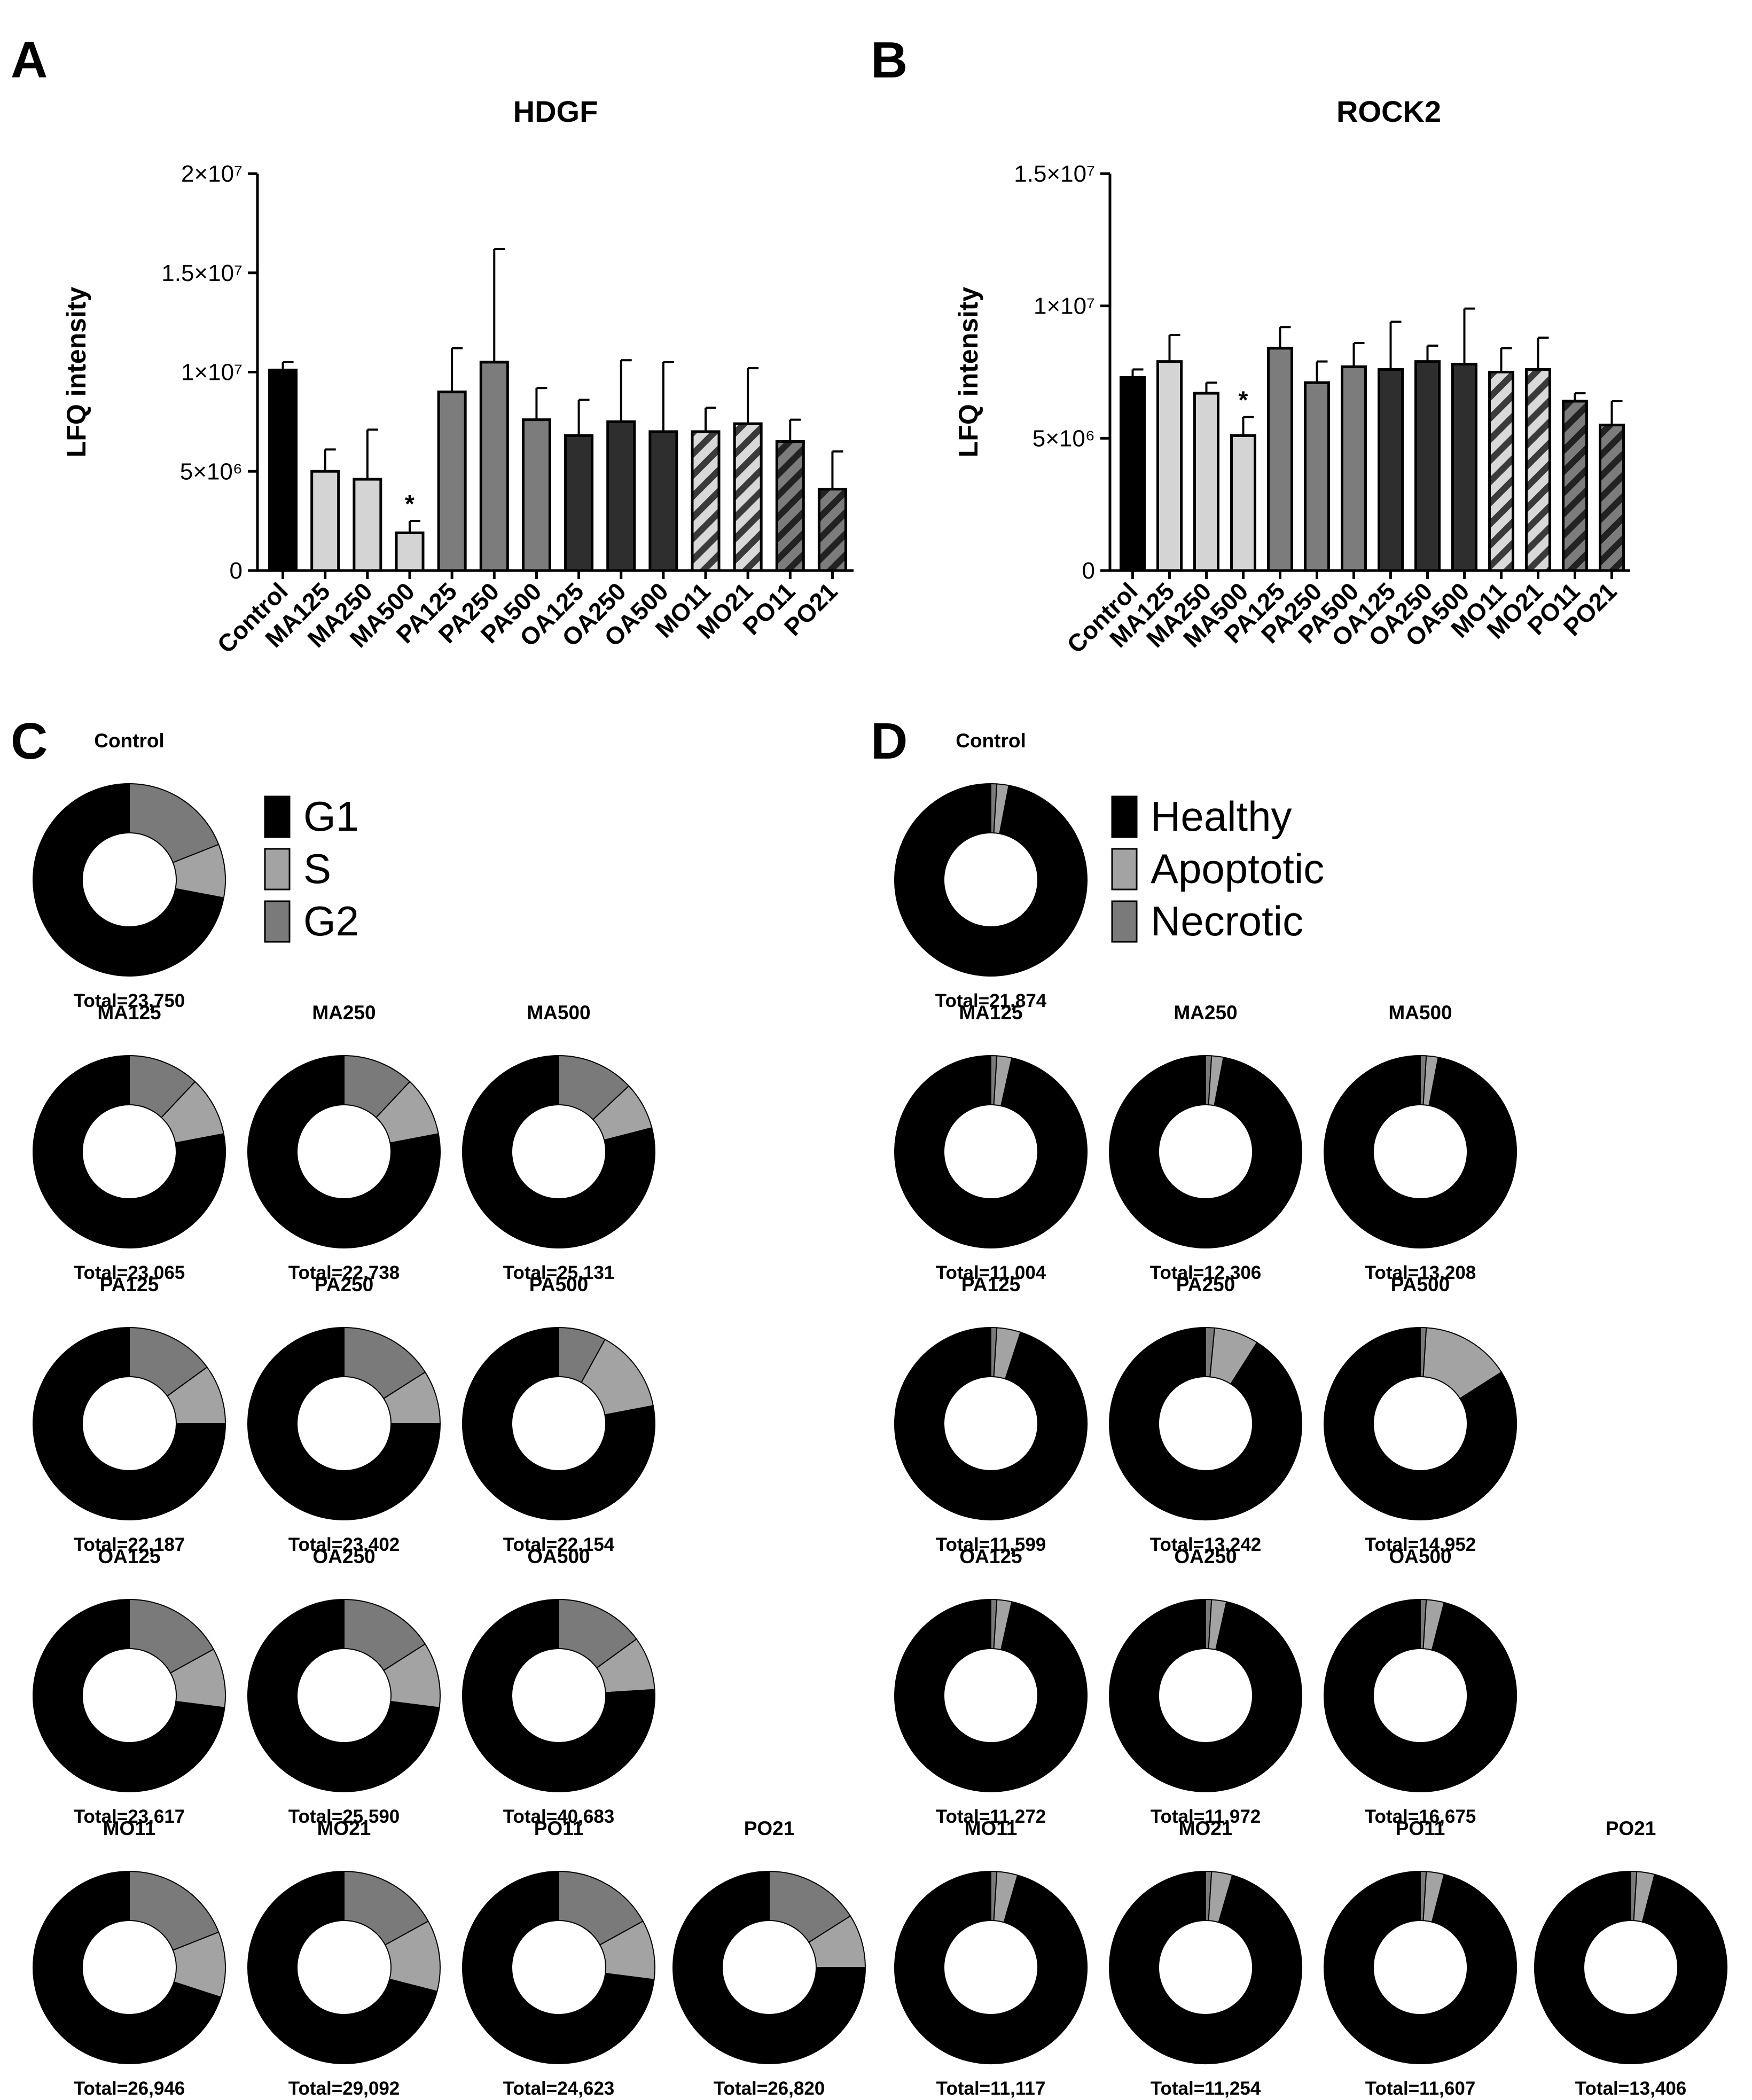 This screenshot has height=2100, width=1752. I want to click on rock2-bar-ma125, so click(1169, 466).